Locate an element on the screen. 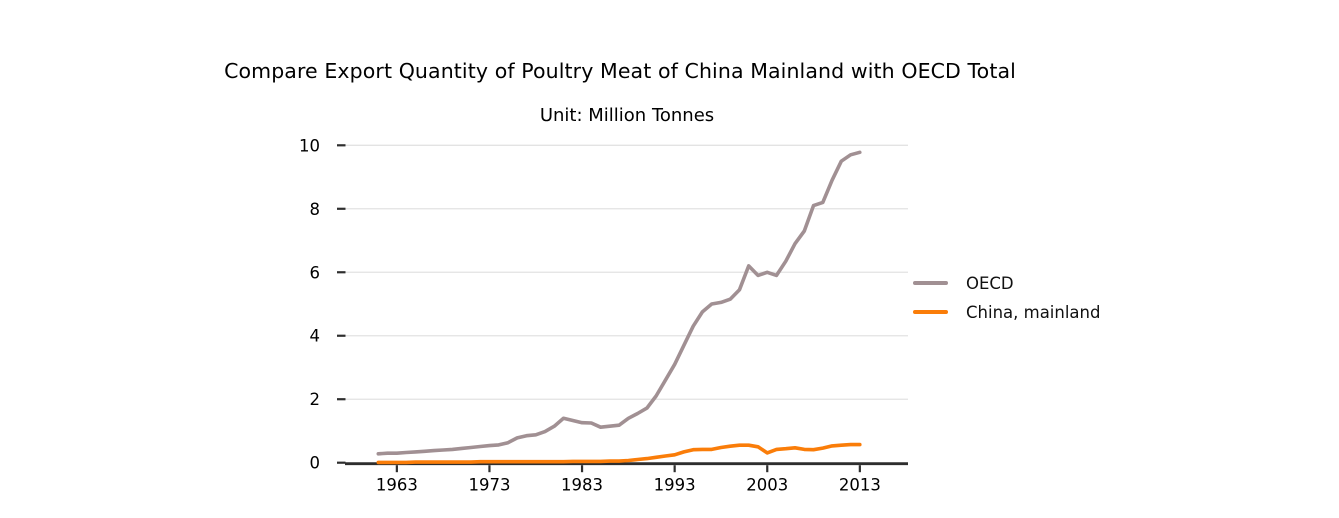  legend: OECD China, mainland is located at coordinates (1006, 297).